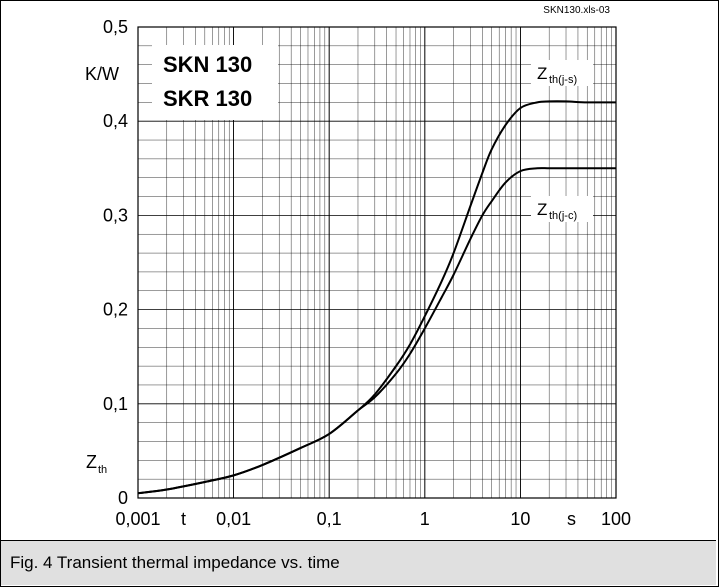  Describe the element at coordinates (102, 470) in the screenshot. I see `y-axis-label-sub: th` at that location.